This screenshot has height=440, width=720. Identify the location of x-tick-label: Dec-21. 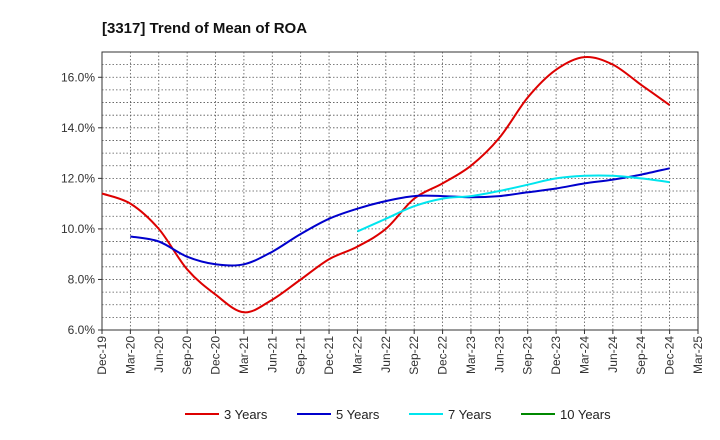
(329, 355).